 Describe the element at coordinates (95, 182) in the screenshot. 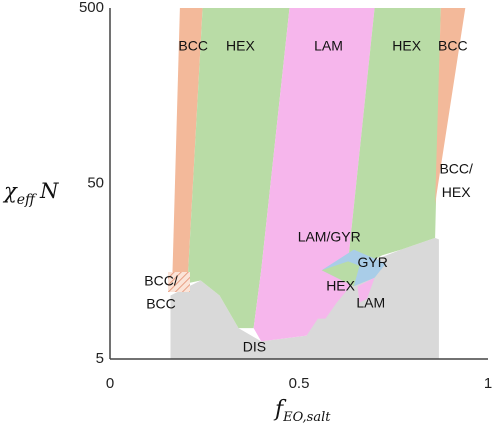

I see `y-tick-label: 50` at that location.